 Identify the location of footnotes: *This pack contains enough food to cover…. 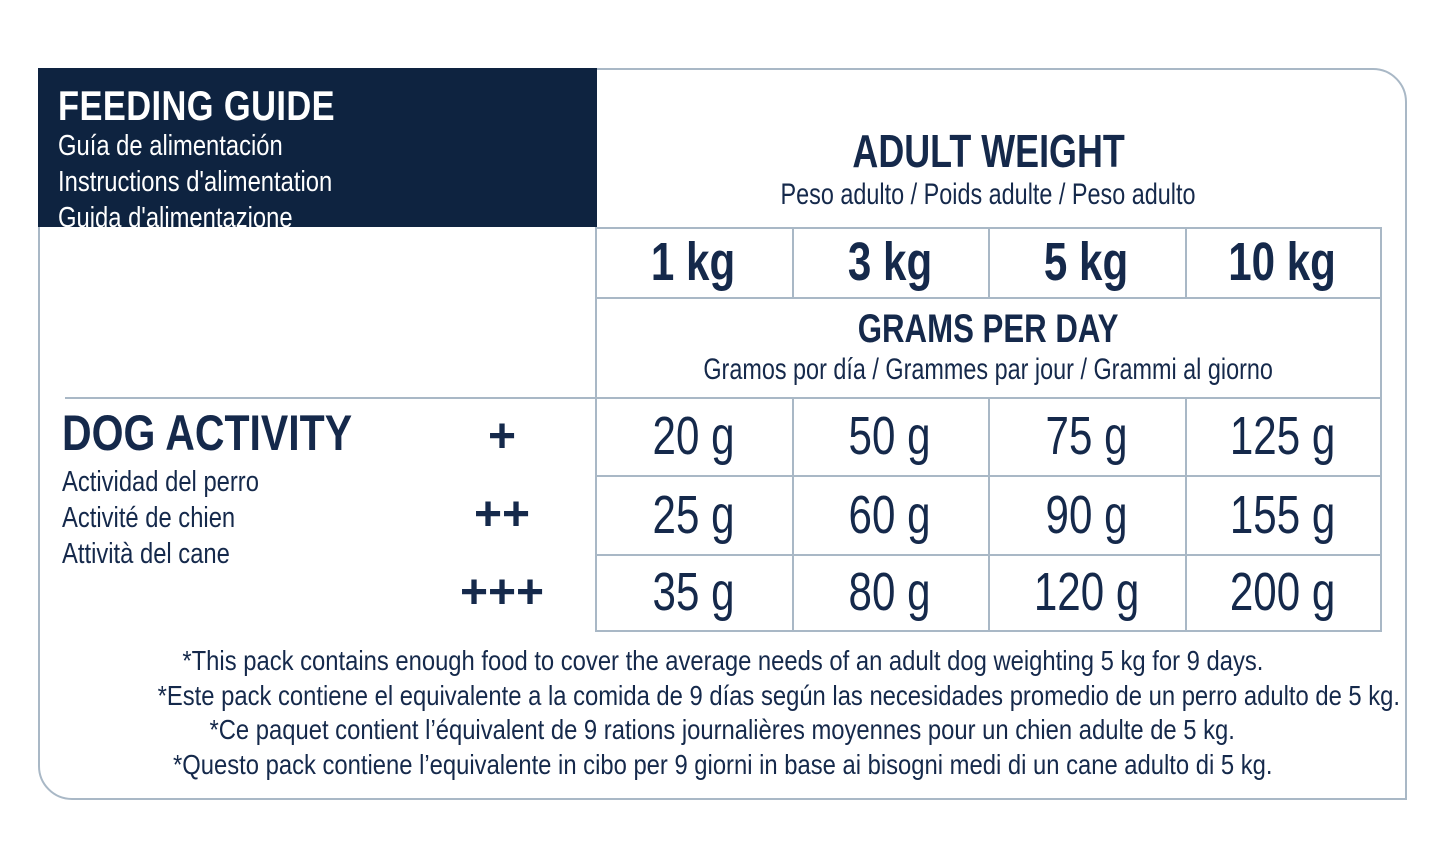
(724, 713).